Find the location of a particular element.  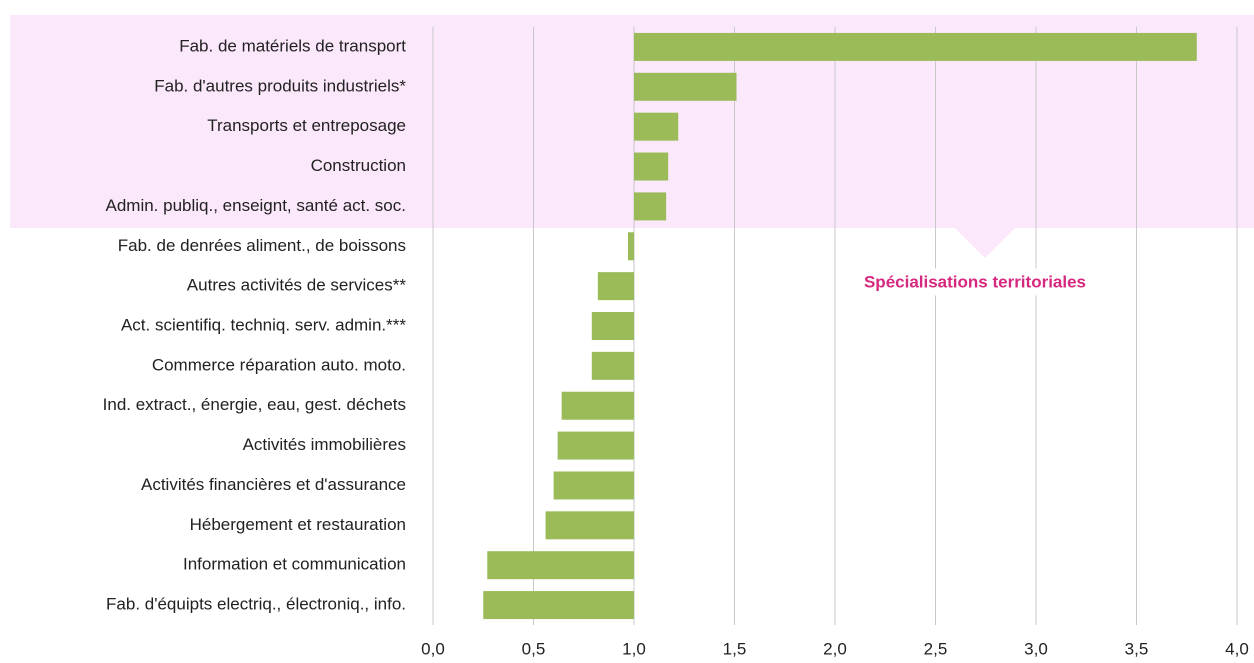

annotation: Spécialisations territoriales is located at coordinates (975, 281).